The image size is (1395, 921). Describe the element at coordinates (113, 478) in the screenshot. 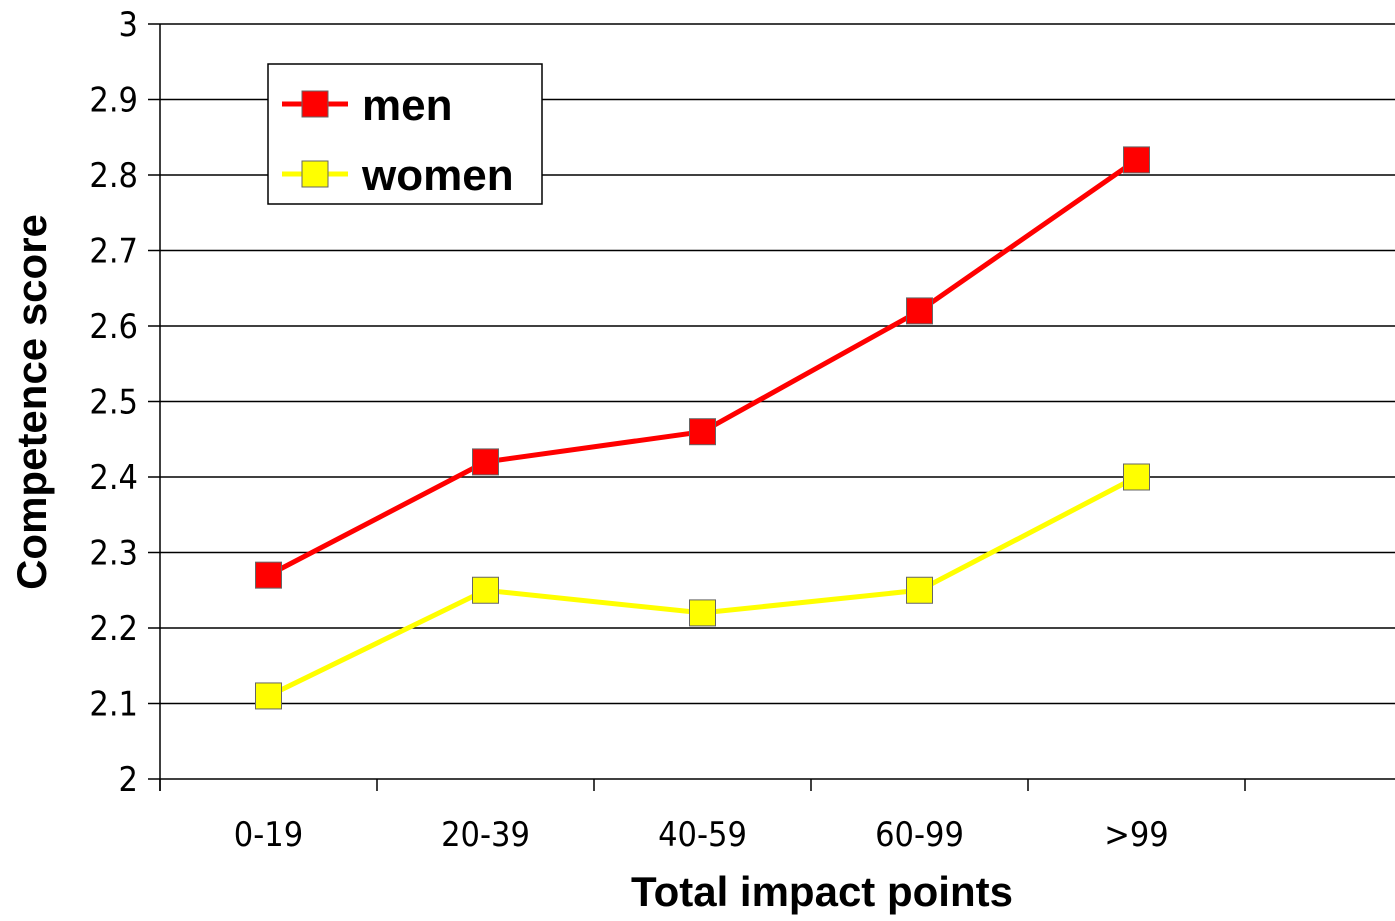

I see `y-tick-label-4: 2.4` at that location.